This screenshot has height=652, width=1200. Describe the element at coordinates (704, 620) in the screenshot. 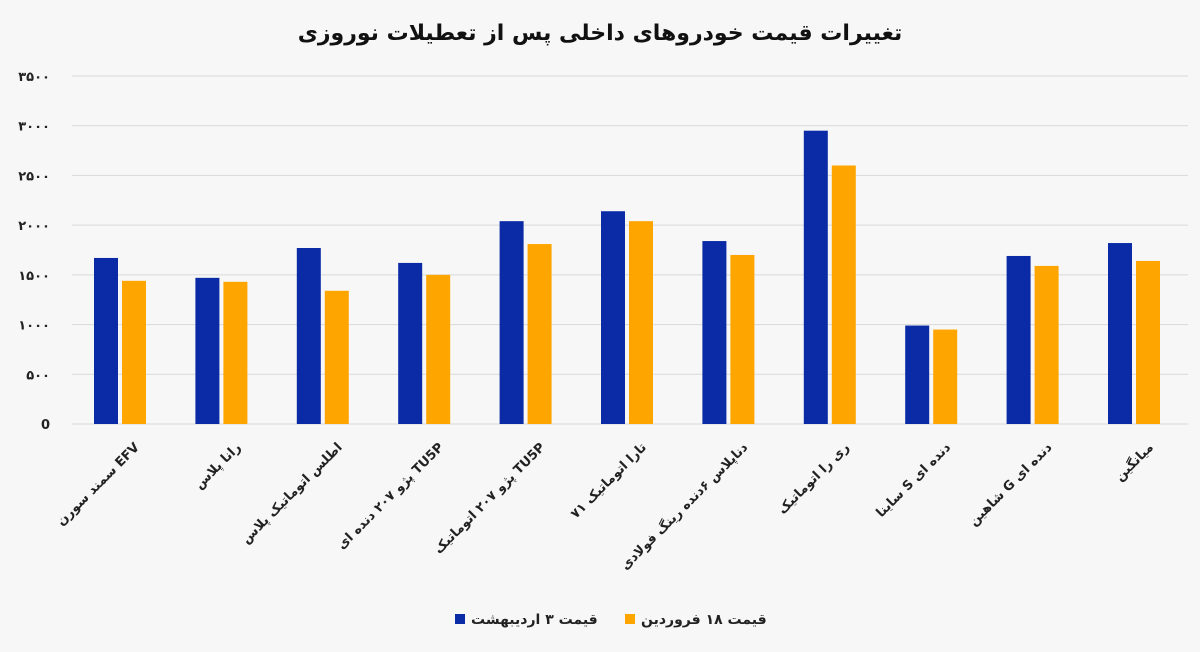

I see `legend-label: قیمت ۱۸ فروردین` at that location.